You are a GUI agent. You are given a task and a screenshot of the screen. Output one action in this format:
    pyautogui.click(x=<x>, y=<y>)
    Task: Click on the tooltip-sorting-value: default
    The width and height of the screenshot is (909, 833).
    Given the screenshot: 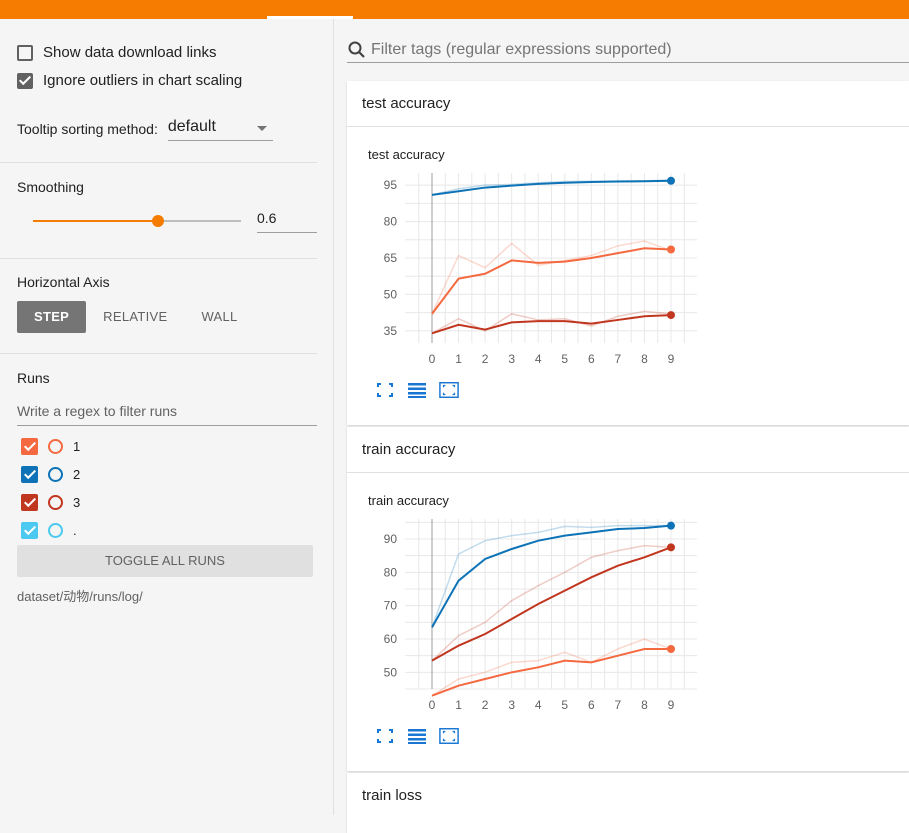 What is the action you would take?
    pyautogui.click(x=191, y=126)
    